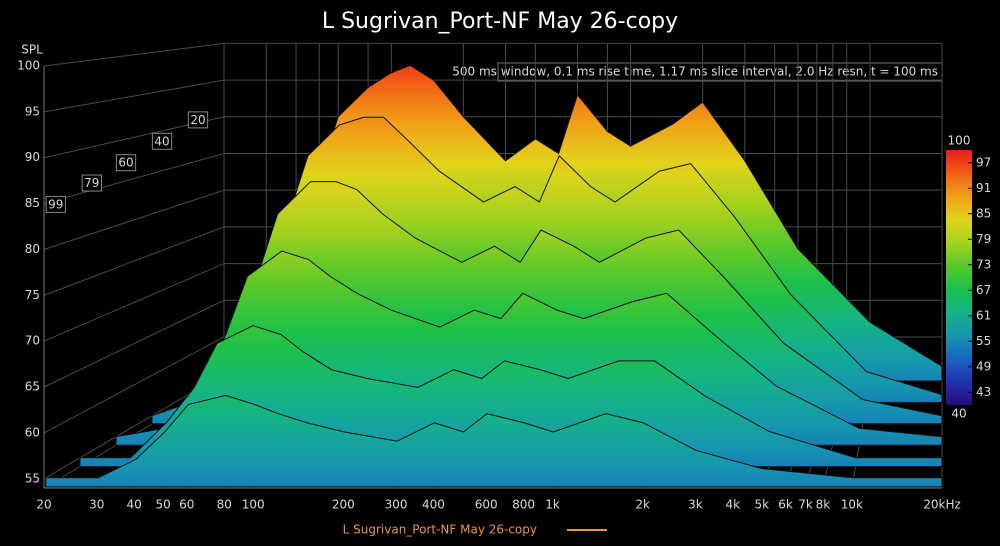 This screenshot has width=1000, height=546. I want to click on y-tick-label: 100, so click(28, 66).